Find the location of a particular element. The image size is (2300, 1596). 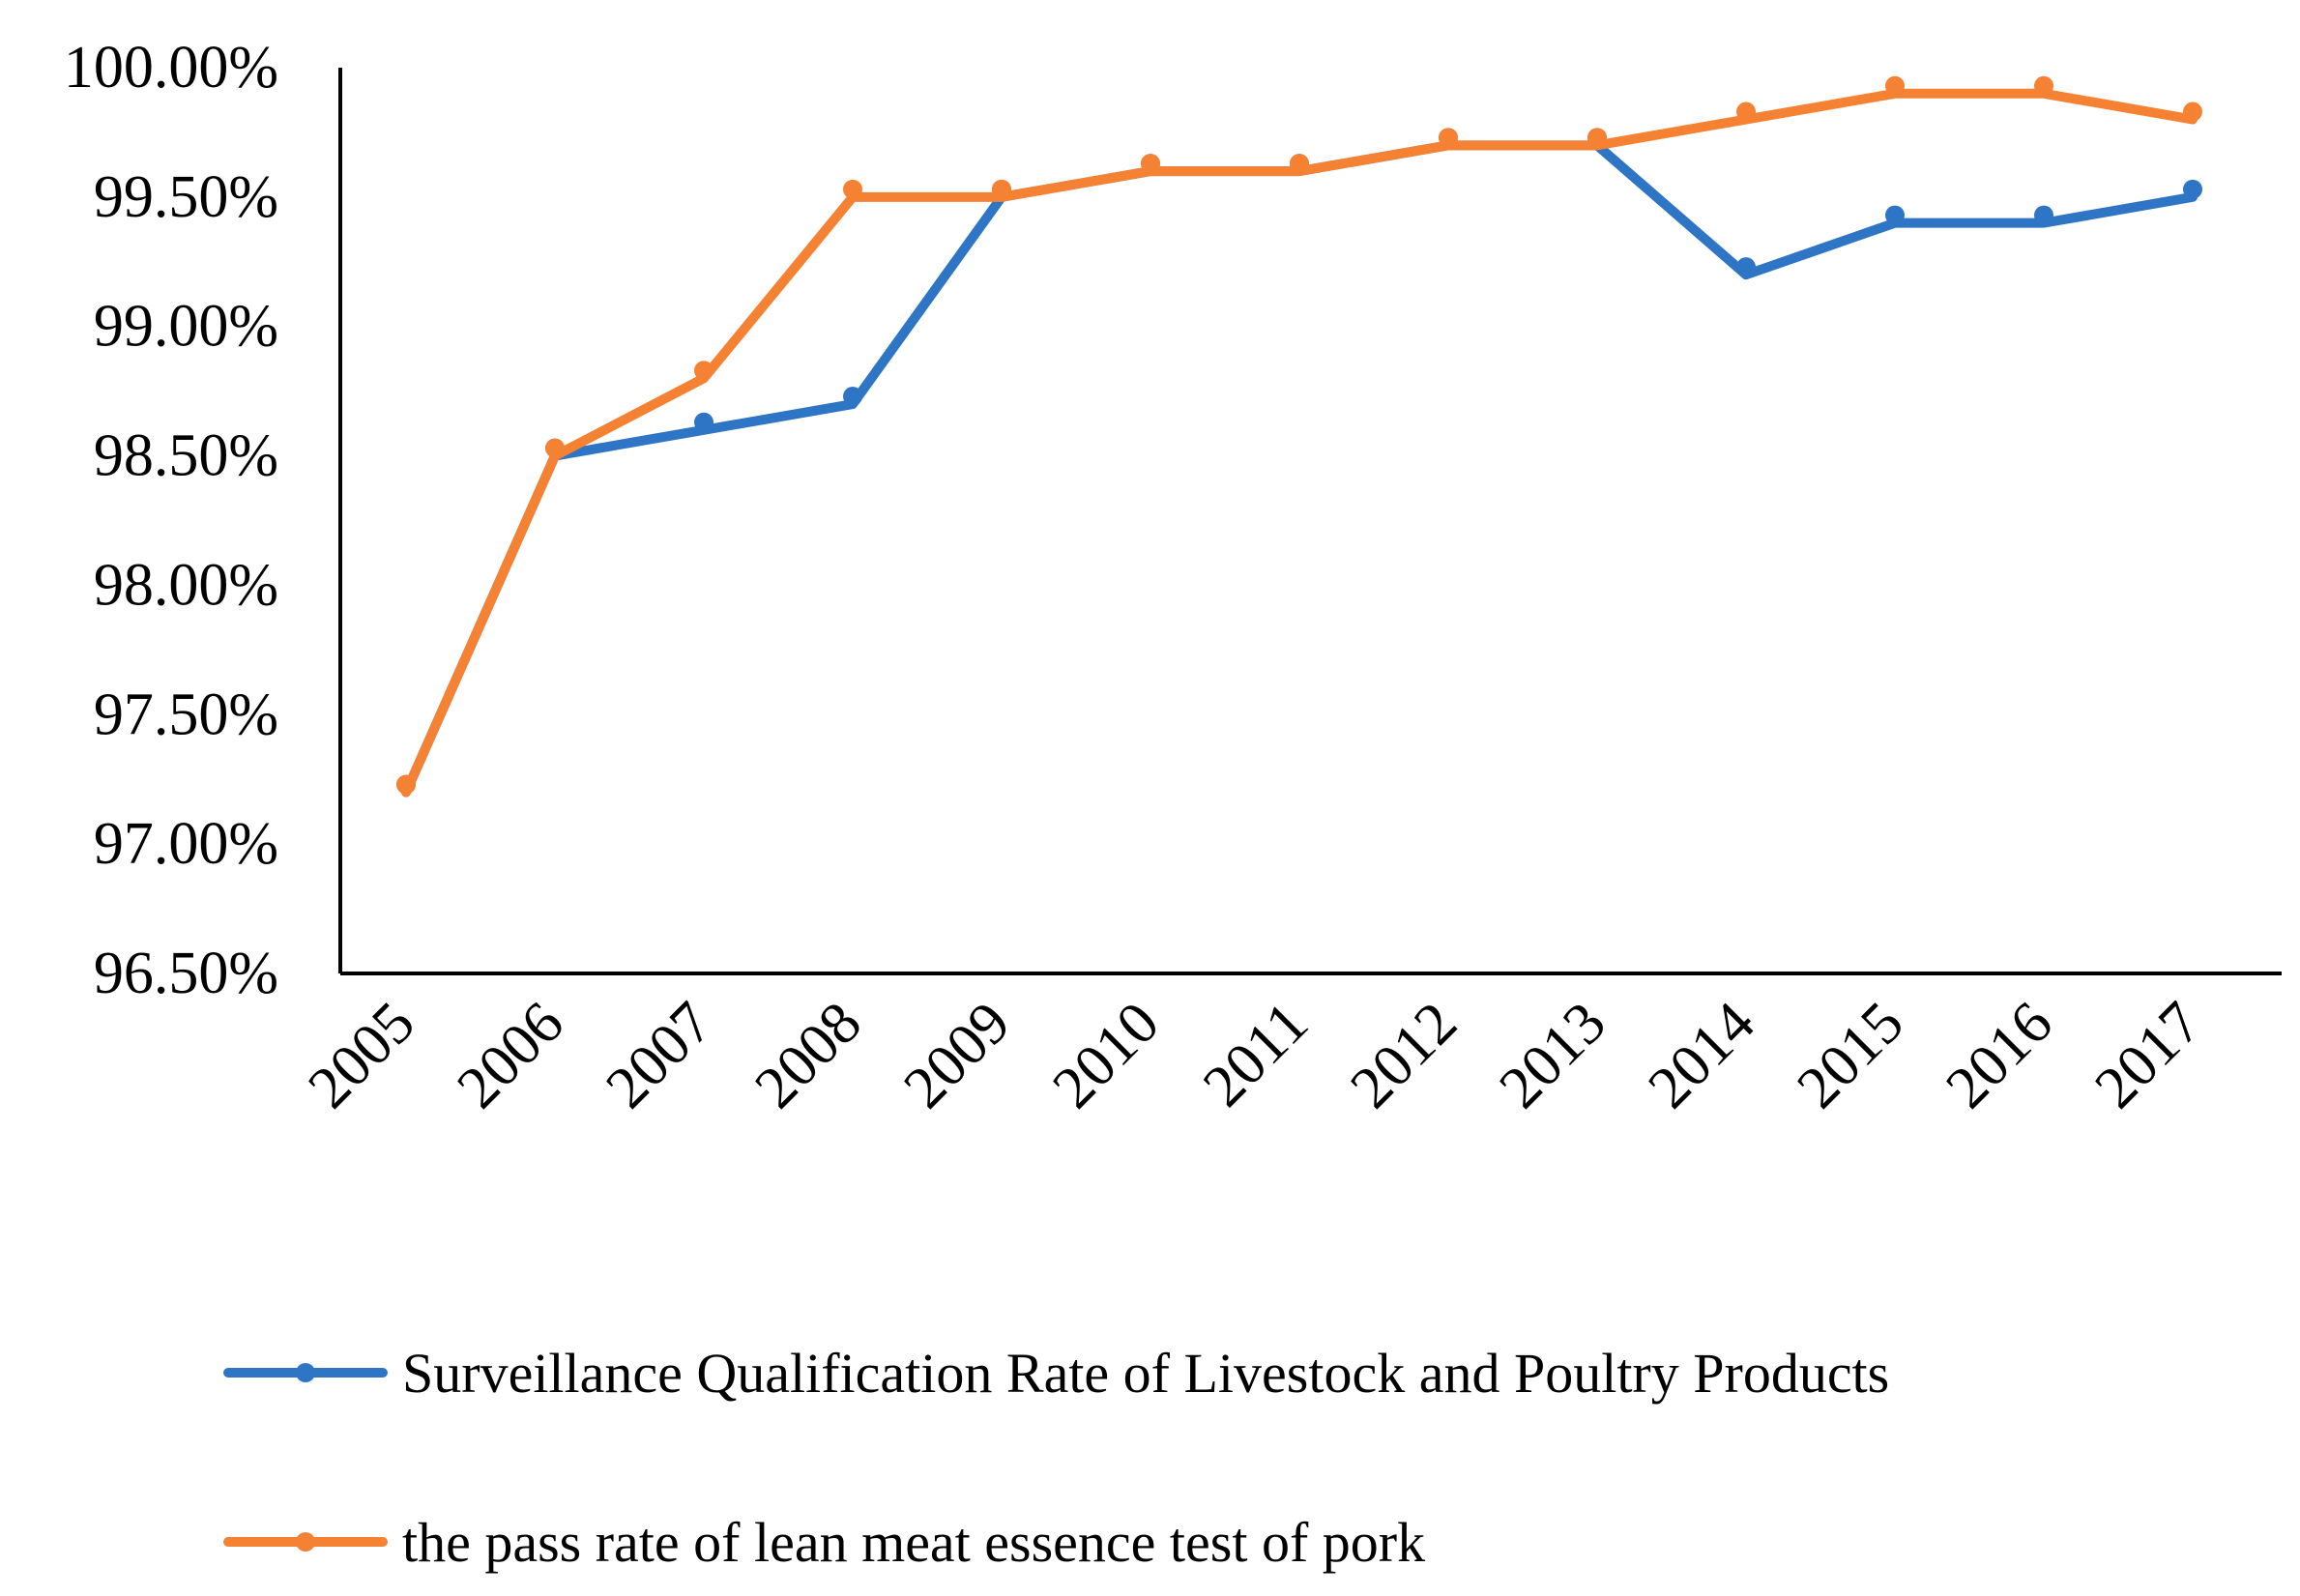

x-tick-label: 2006 is located at coordinates (510, 1055).